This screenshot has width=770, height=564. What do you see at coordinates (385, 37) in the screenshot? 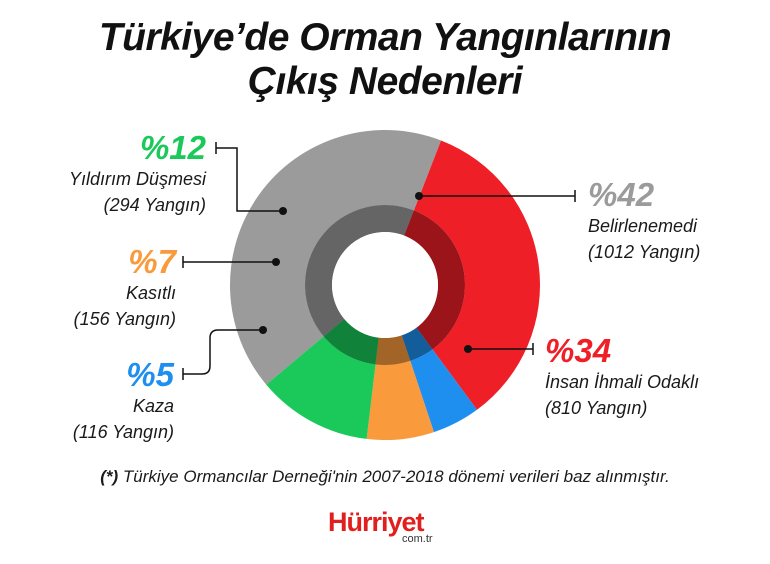
I see `chart-title-line-1: Türkiye’de Orman Yangınlarının` at bounding box center [385, 37].